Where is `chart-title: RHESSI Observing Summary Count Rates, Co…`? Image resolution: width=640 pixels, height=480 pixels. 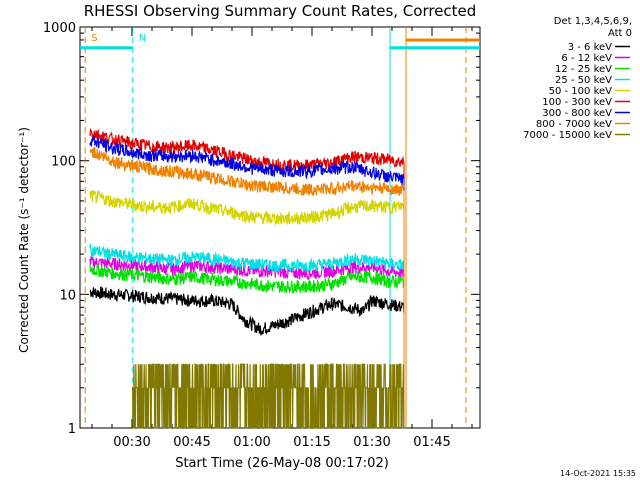
chart-title: RHESSI Observing Summary Count Rates, Co… is located at coordinates (280, 11).